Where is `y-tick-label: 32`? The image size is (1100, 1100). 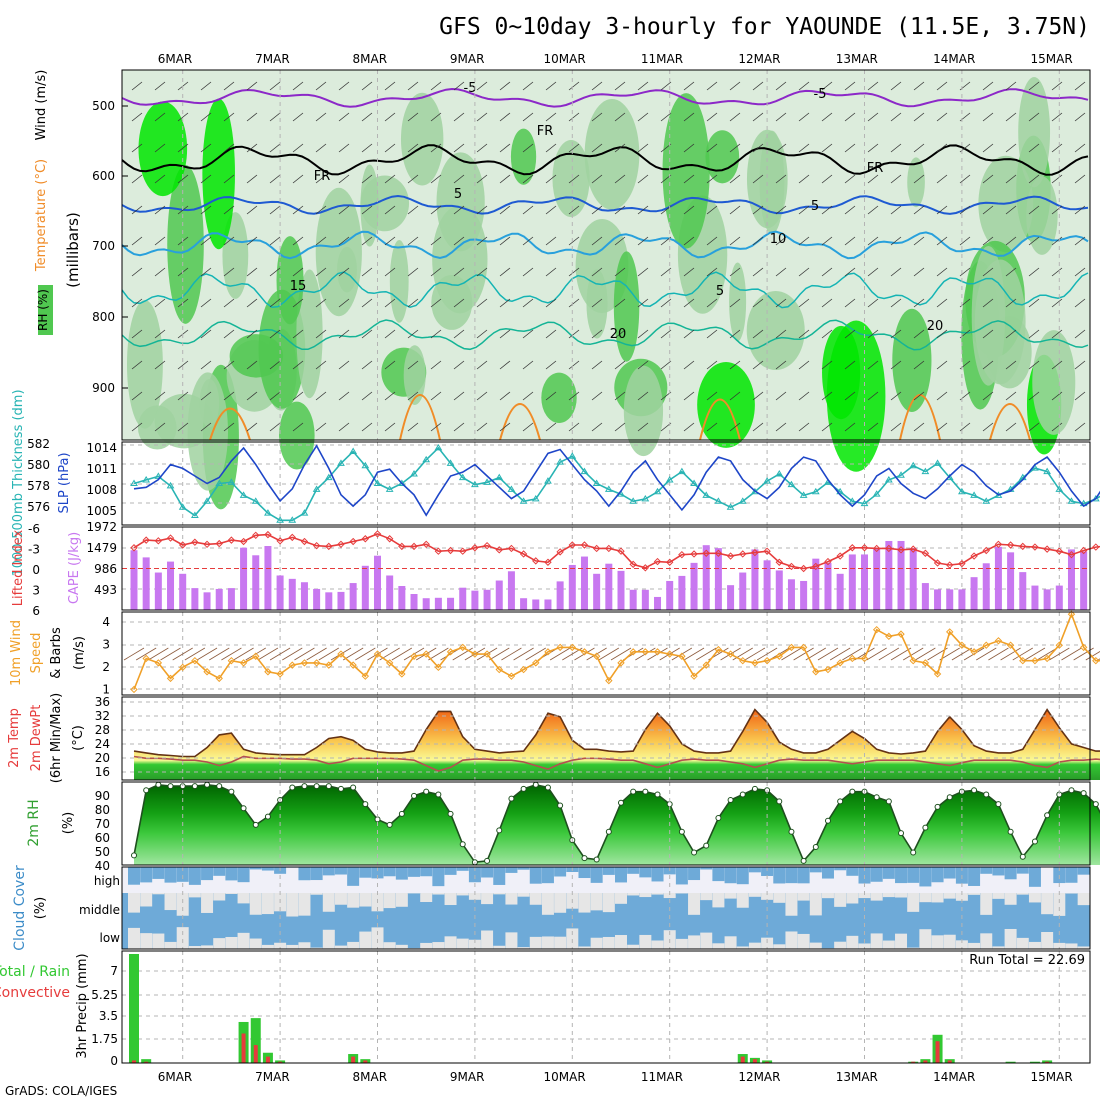
y-tick-label: 32 is located at coordinates (102, 716).